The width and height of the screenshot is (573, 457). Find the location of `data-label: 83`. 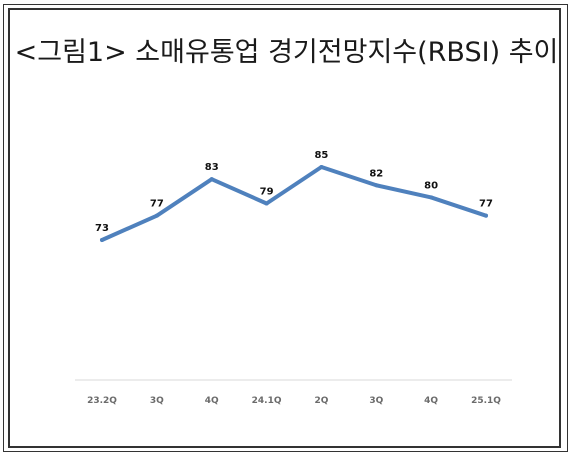

data-label: 83 is located at coordinates (212, 167).